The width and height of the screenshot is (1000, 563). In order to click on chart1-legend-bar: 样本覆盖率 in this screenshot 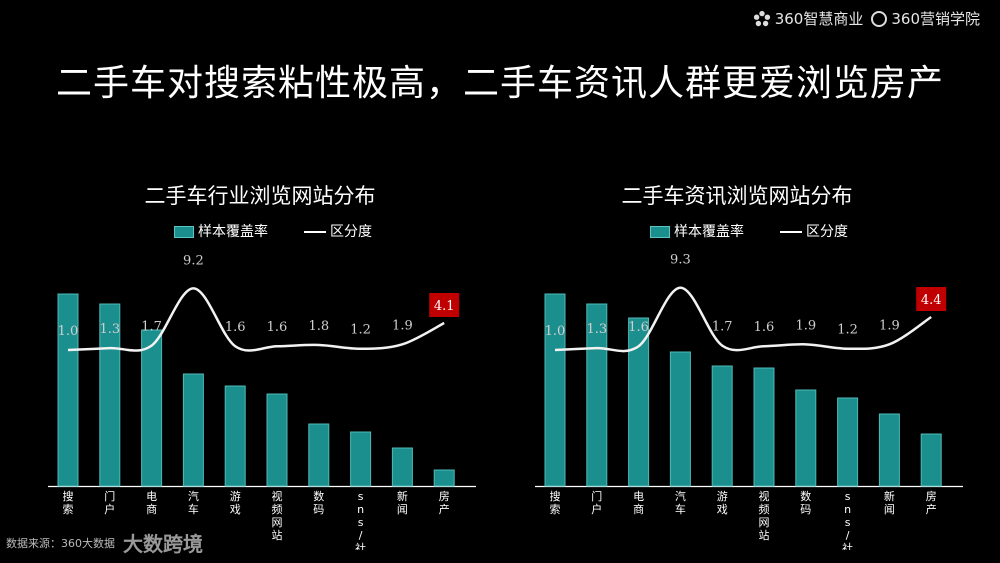, I will do `click(221, 231)`.